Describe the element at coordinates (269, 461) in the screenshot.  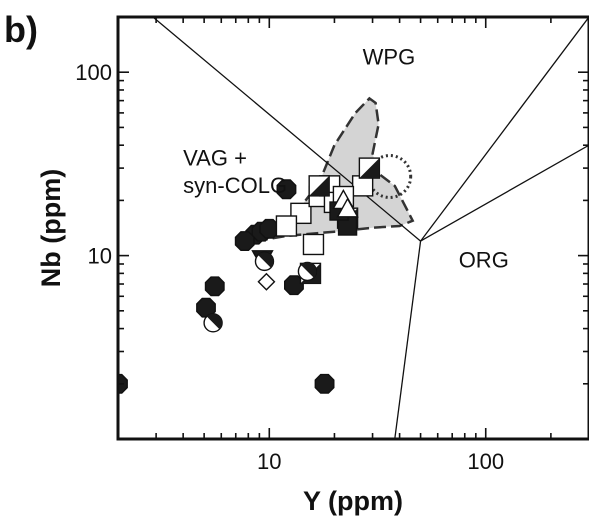
I see `x-tick-label: 10` at that location.